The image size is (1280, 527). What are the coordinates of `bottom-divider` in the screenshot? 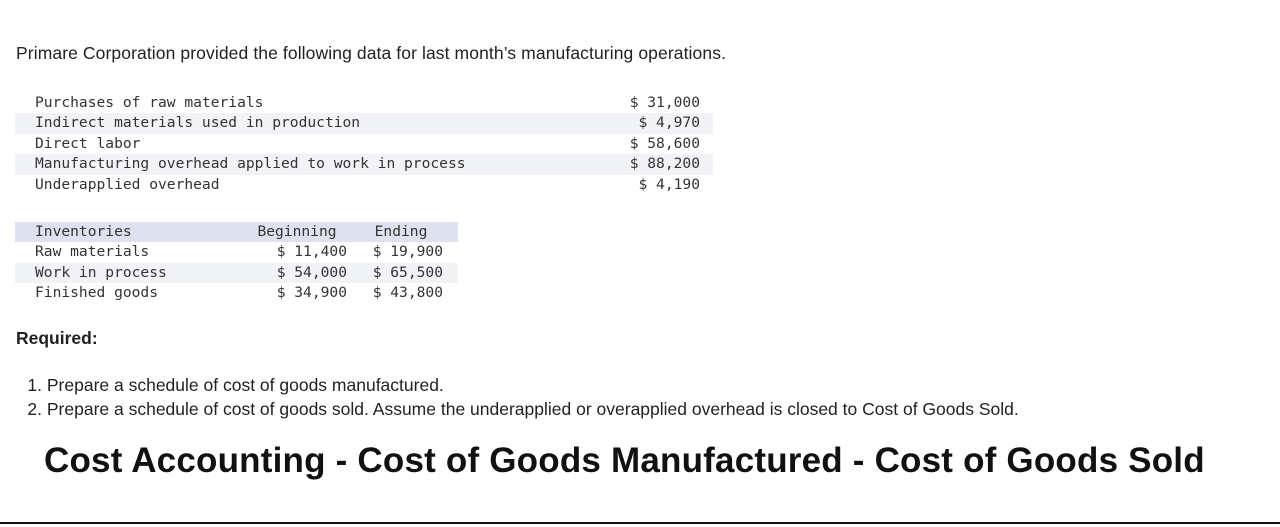 It's located at (640, 523).